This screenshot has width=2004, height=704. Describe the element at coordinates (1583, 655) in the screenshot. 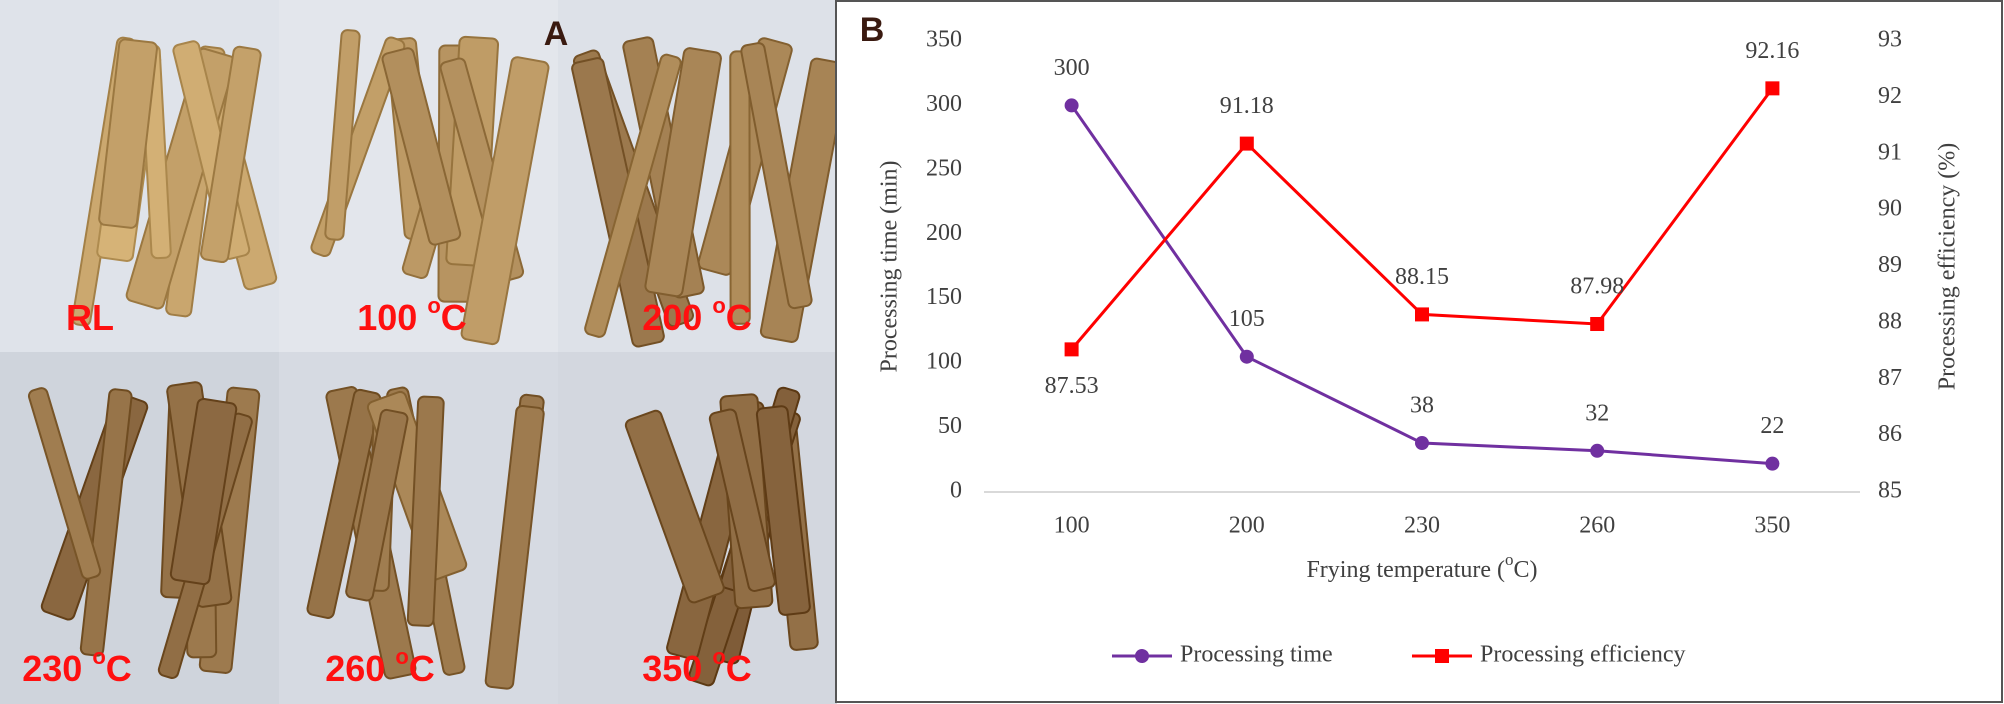

I see `legend-label: Processing efficiency` at that location.